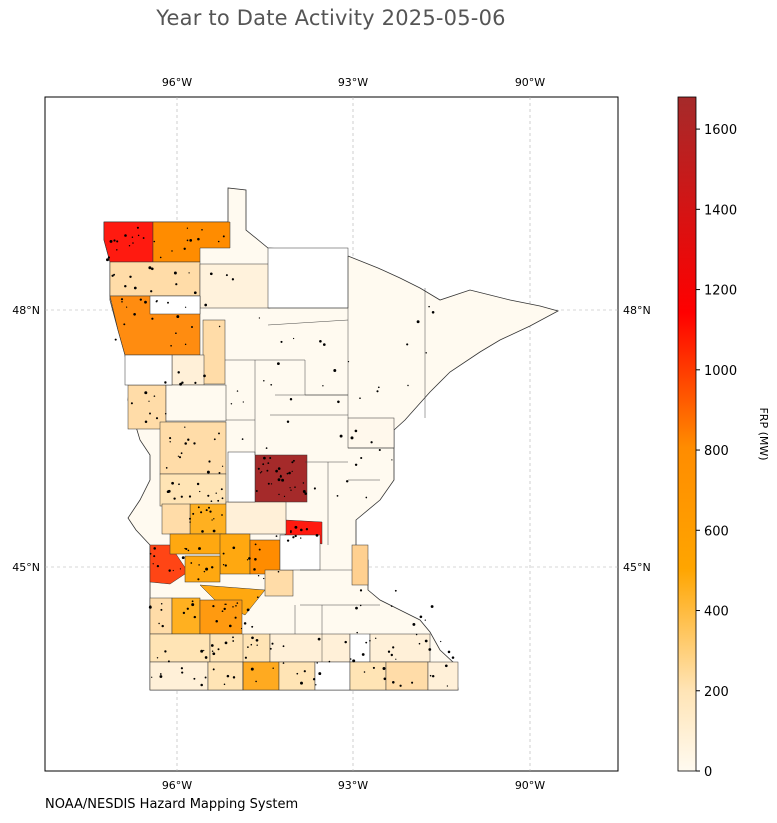 The height and width of the screenshot is (823, 777). I want to click on colorbar-tick-label: 1000, so click(720, 371).